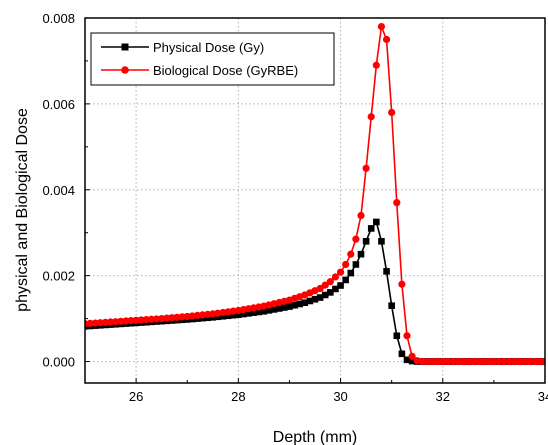 The height and width of the screenshot is (445, 548). Describe the element at coordinates (58, 362) in the screenshot. I see `y-tick-label: 0.000` at that location.